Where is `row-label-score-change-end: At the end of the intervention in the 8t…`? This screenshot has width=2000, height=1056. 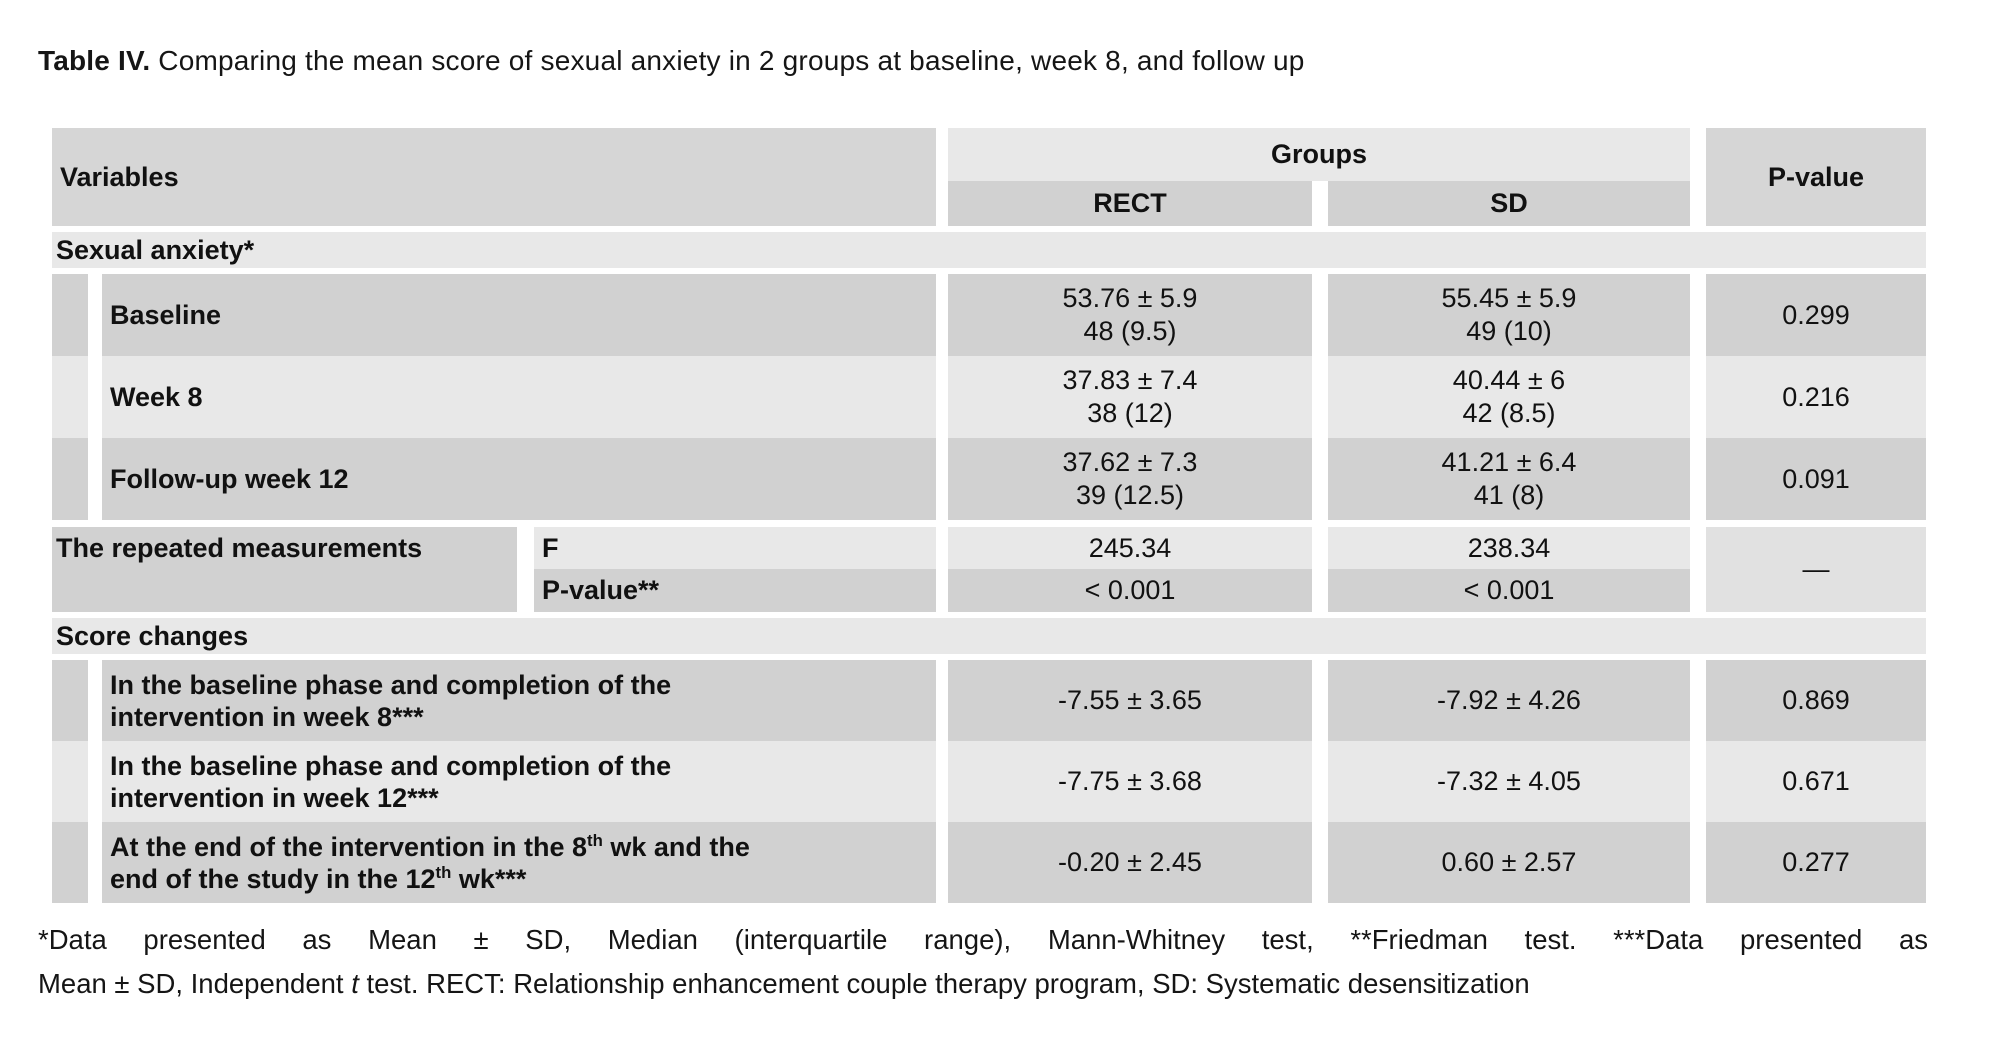
row-label-score-change-end: At the end of the intervention in the 8t… is located at coordinates (519, 862).